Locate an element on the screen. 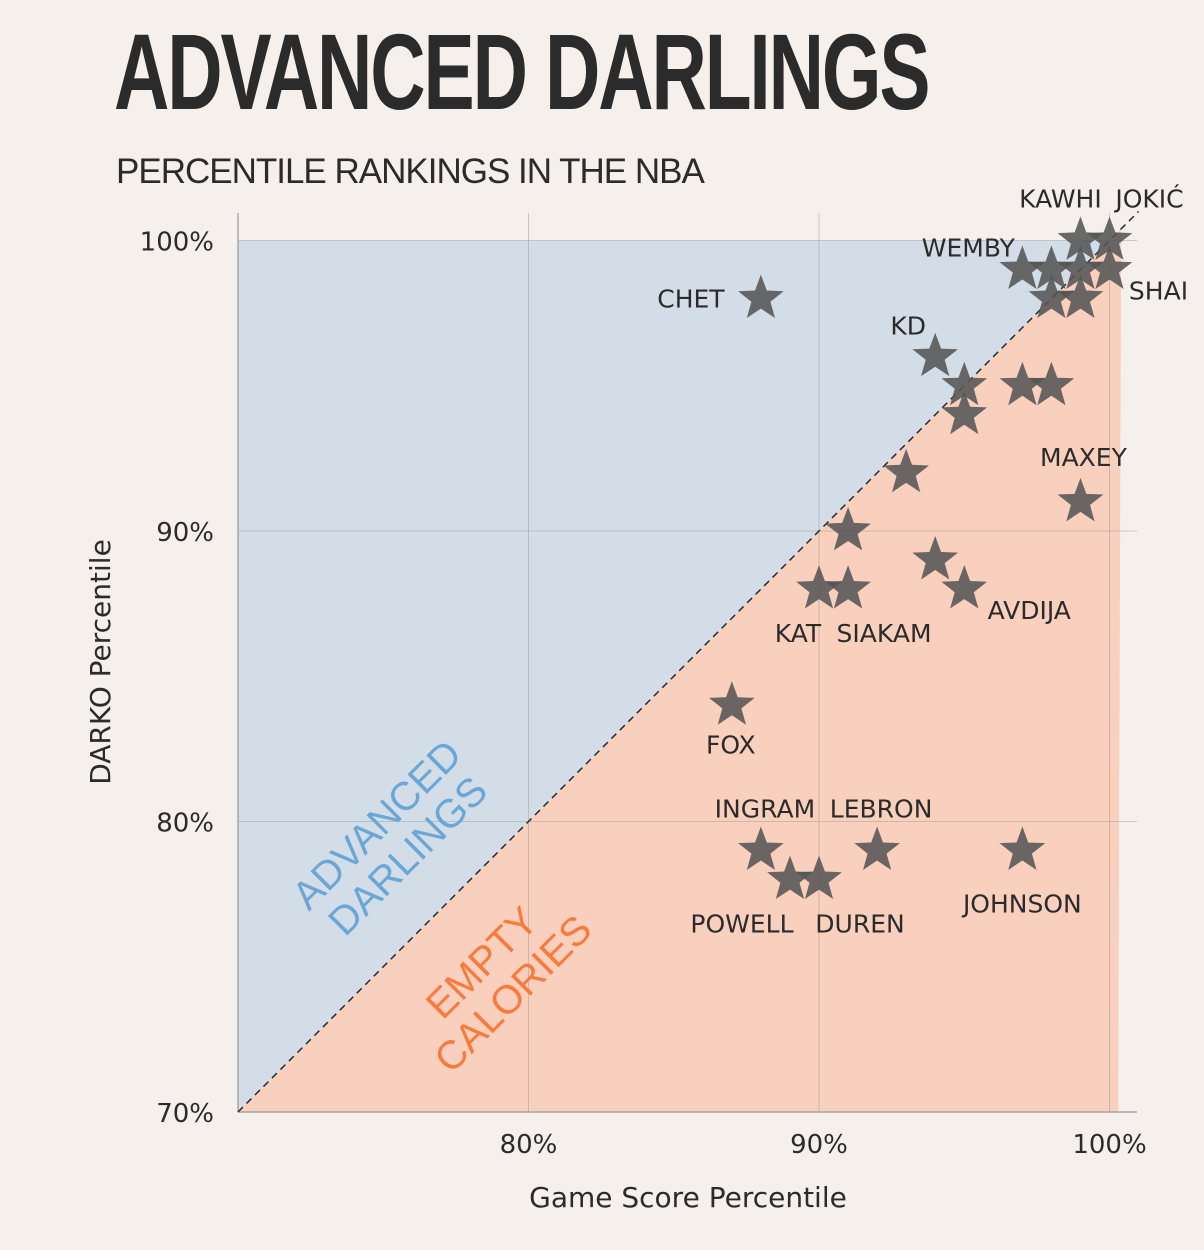 This screenshot has height=1250, width=1204. point-label: KAWHI is located at coordinates (1060, 199).